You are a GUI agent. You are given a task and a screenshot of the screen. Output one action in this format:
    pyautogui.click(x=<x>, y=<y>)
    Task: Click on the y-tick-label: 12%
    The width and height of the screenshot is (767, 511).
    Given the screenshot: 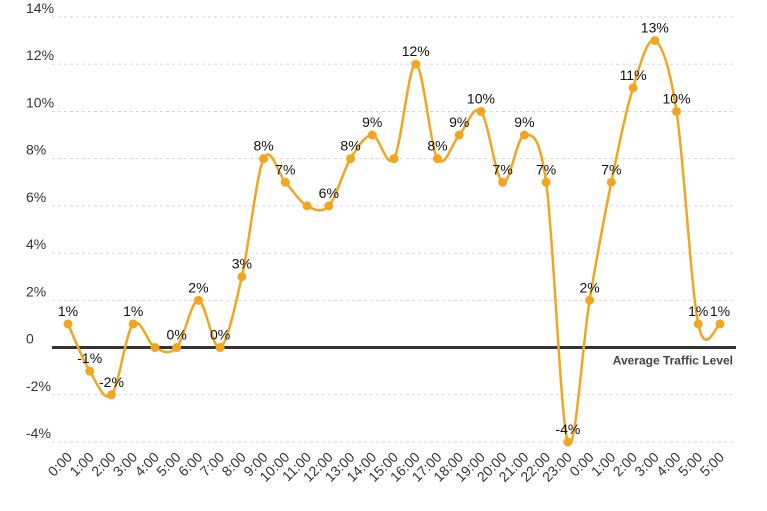 What is the action you would take?
    pyautogui.click(x=40, y=55)
    